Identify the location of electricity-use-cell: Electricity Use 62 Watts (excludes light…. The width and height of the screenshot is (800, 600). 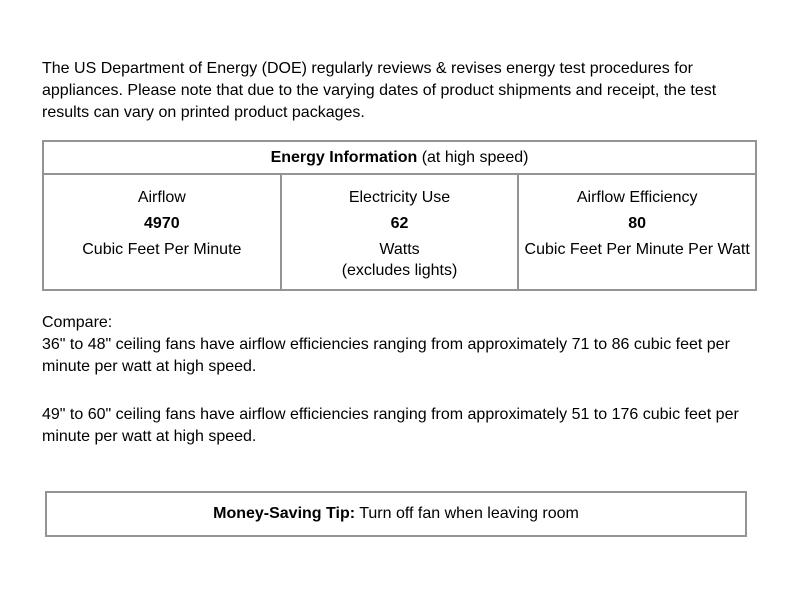
(398, 232).